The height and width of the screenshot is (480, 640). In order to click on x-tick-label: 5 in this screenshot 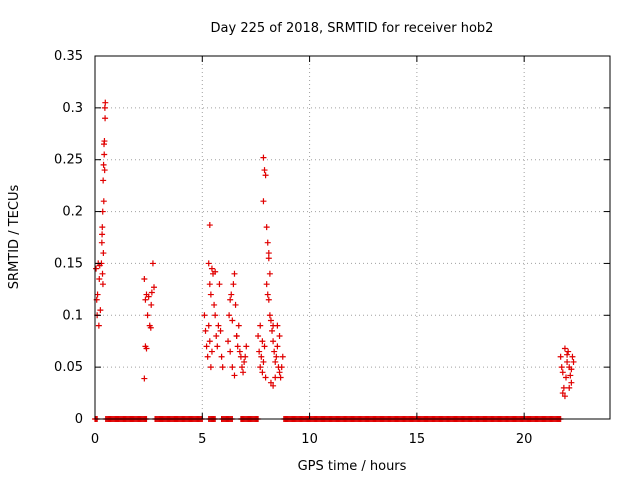, I will do `click(202, 439)`.